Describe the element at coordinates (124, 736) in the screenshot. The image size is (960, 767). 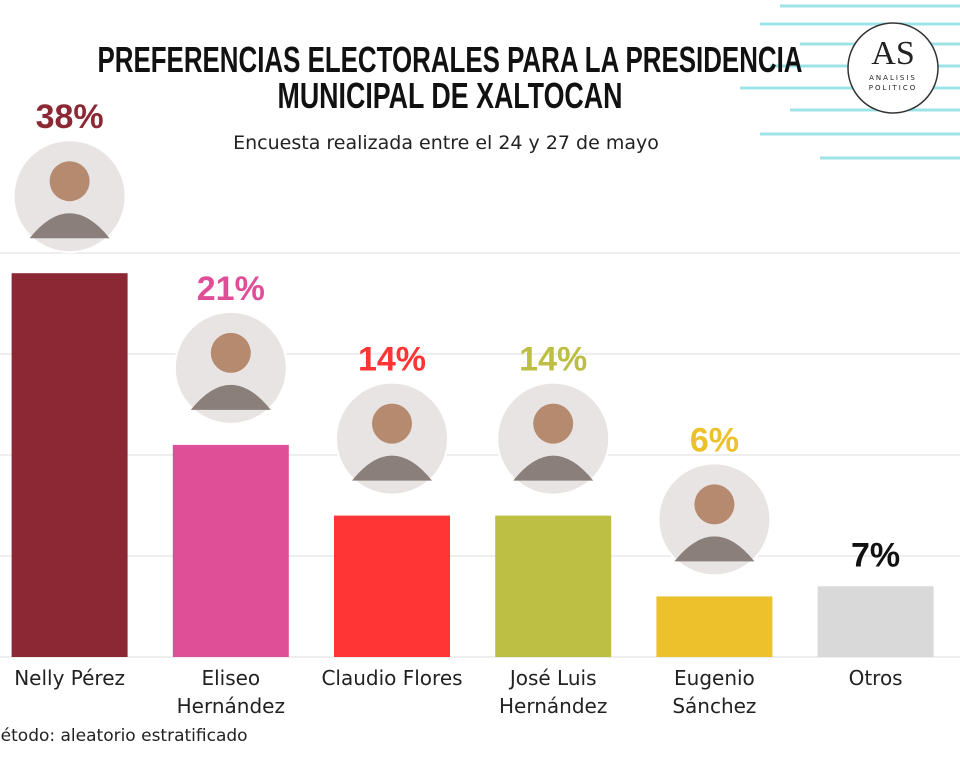
I see `footer: Método: aleatorio estratificado` at that location.